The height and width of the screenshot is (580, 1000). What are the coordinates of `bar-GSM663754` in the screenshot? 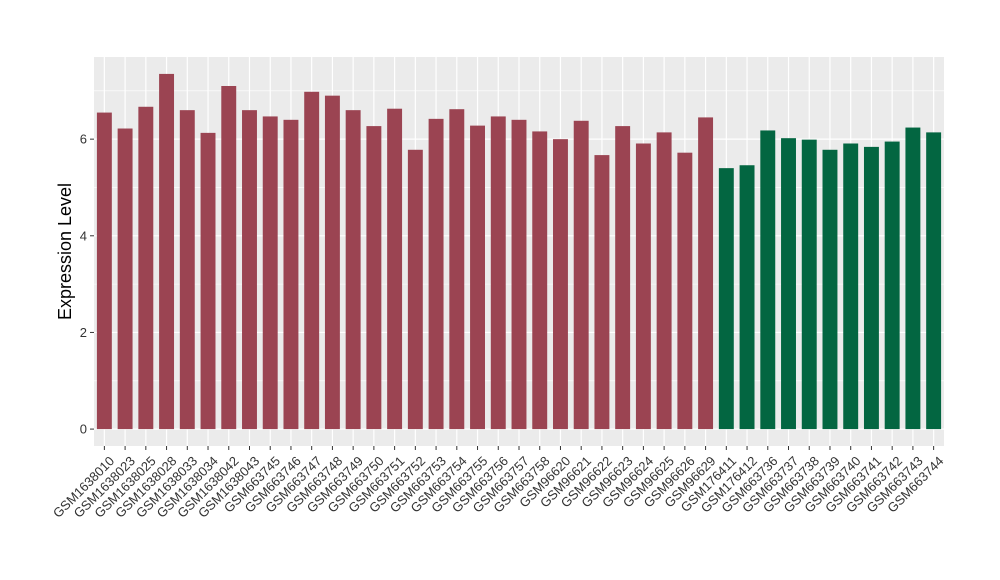 It's located at (457, 269).